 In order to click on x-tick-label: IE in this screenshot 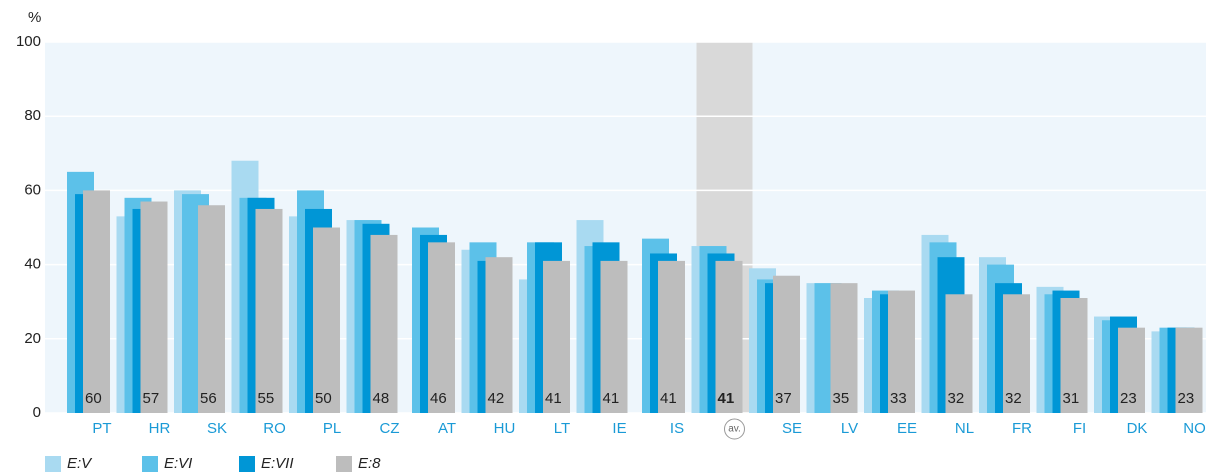, I will do `click(619, 428)`.